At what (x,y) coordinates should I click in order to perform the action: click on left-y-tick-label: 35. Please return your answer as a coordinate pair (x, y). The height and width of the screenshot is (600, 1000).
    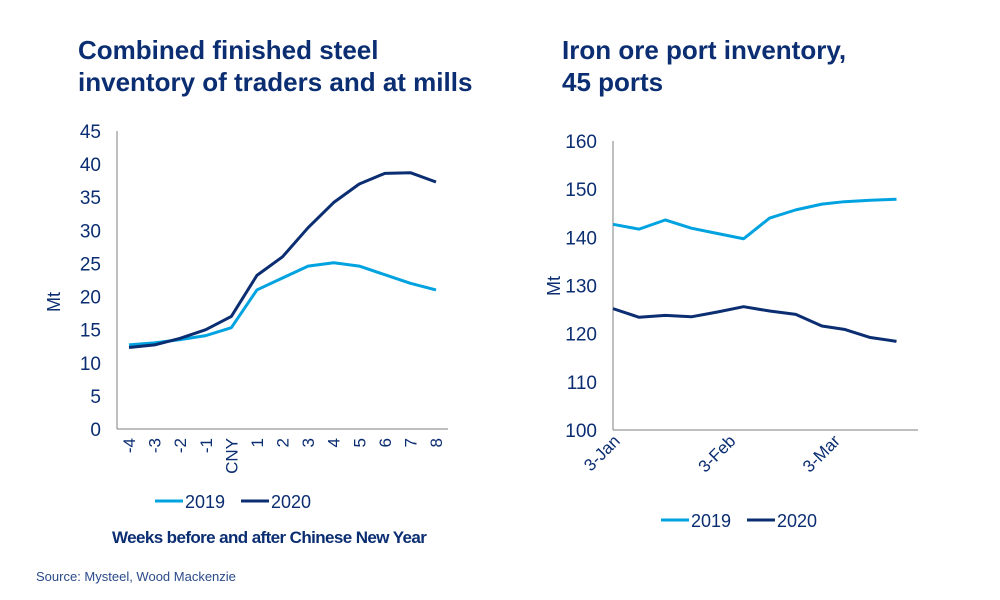
    Looking at the image, I should click on (90, 198).